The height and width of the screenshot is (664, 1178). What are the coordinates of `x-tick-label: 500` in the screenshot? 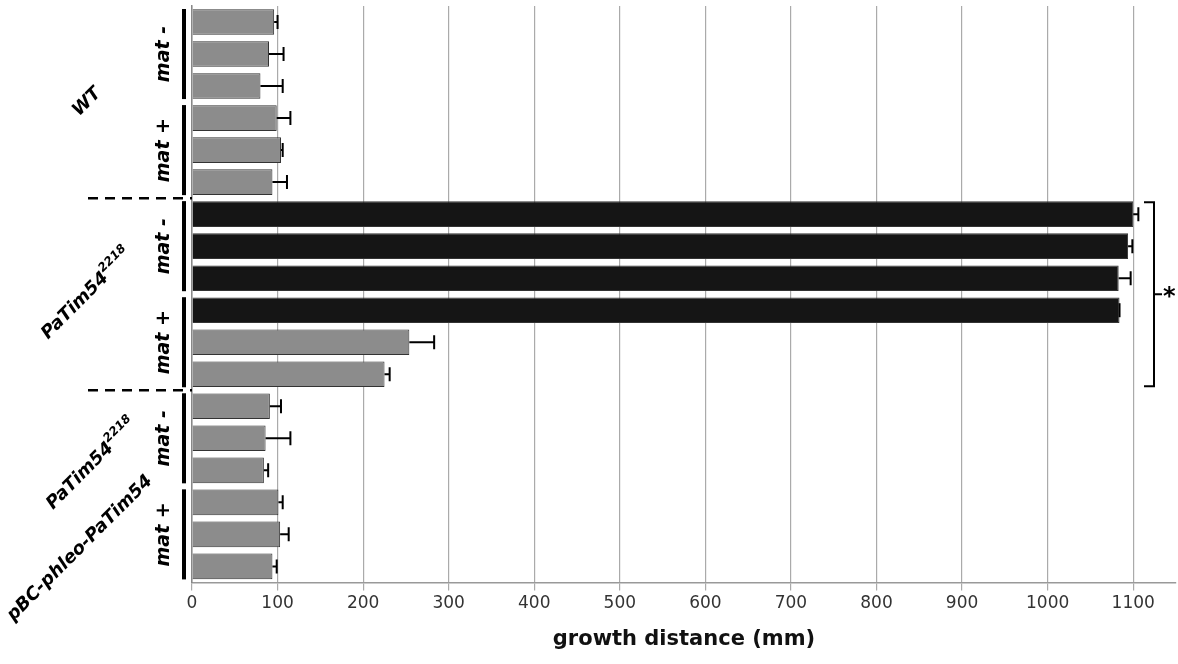 It's located at (620, 602).